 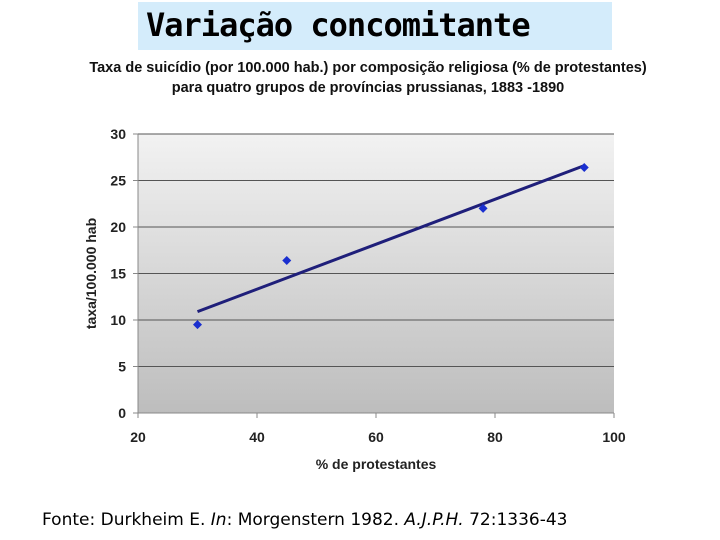 I want to click on slide-title-box: Variação concomitante, so click(x=375, y=26).